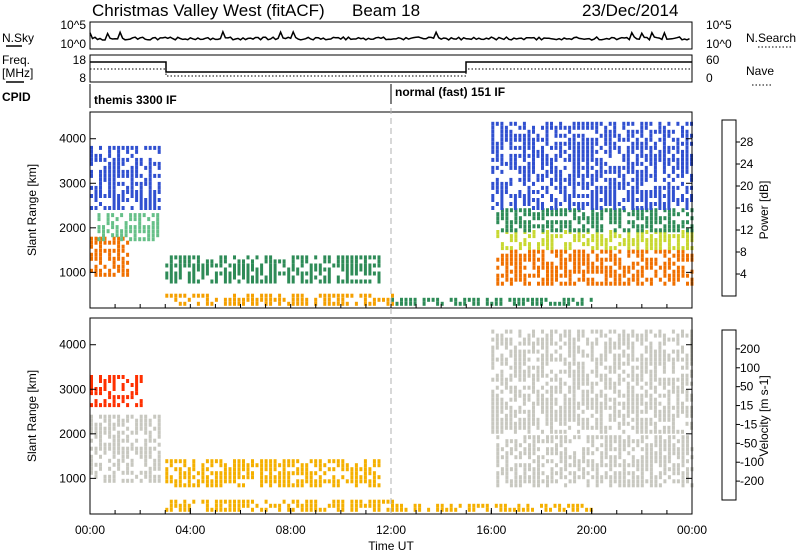  What do you see at coordinates (729, 208) in the screenshot?
I see `colorbar-frame` at bounding box center [729, 208].